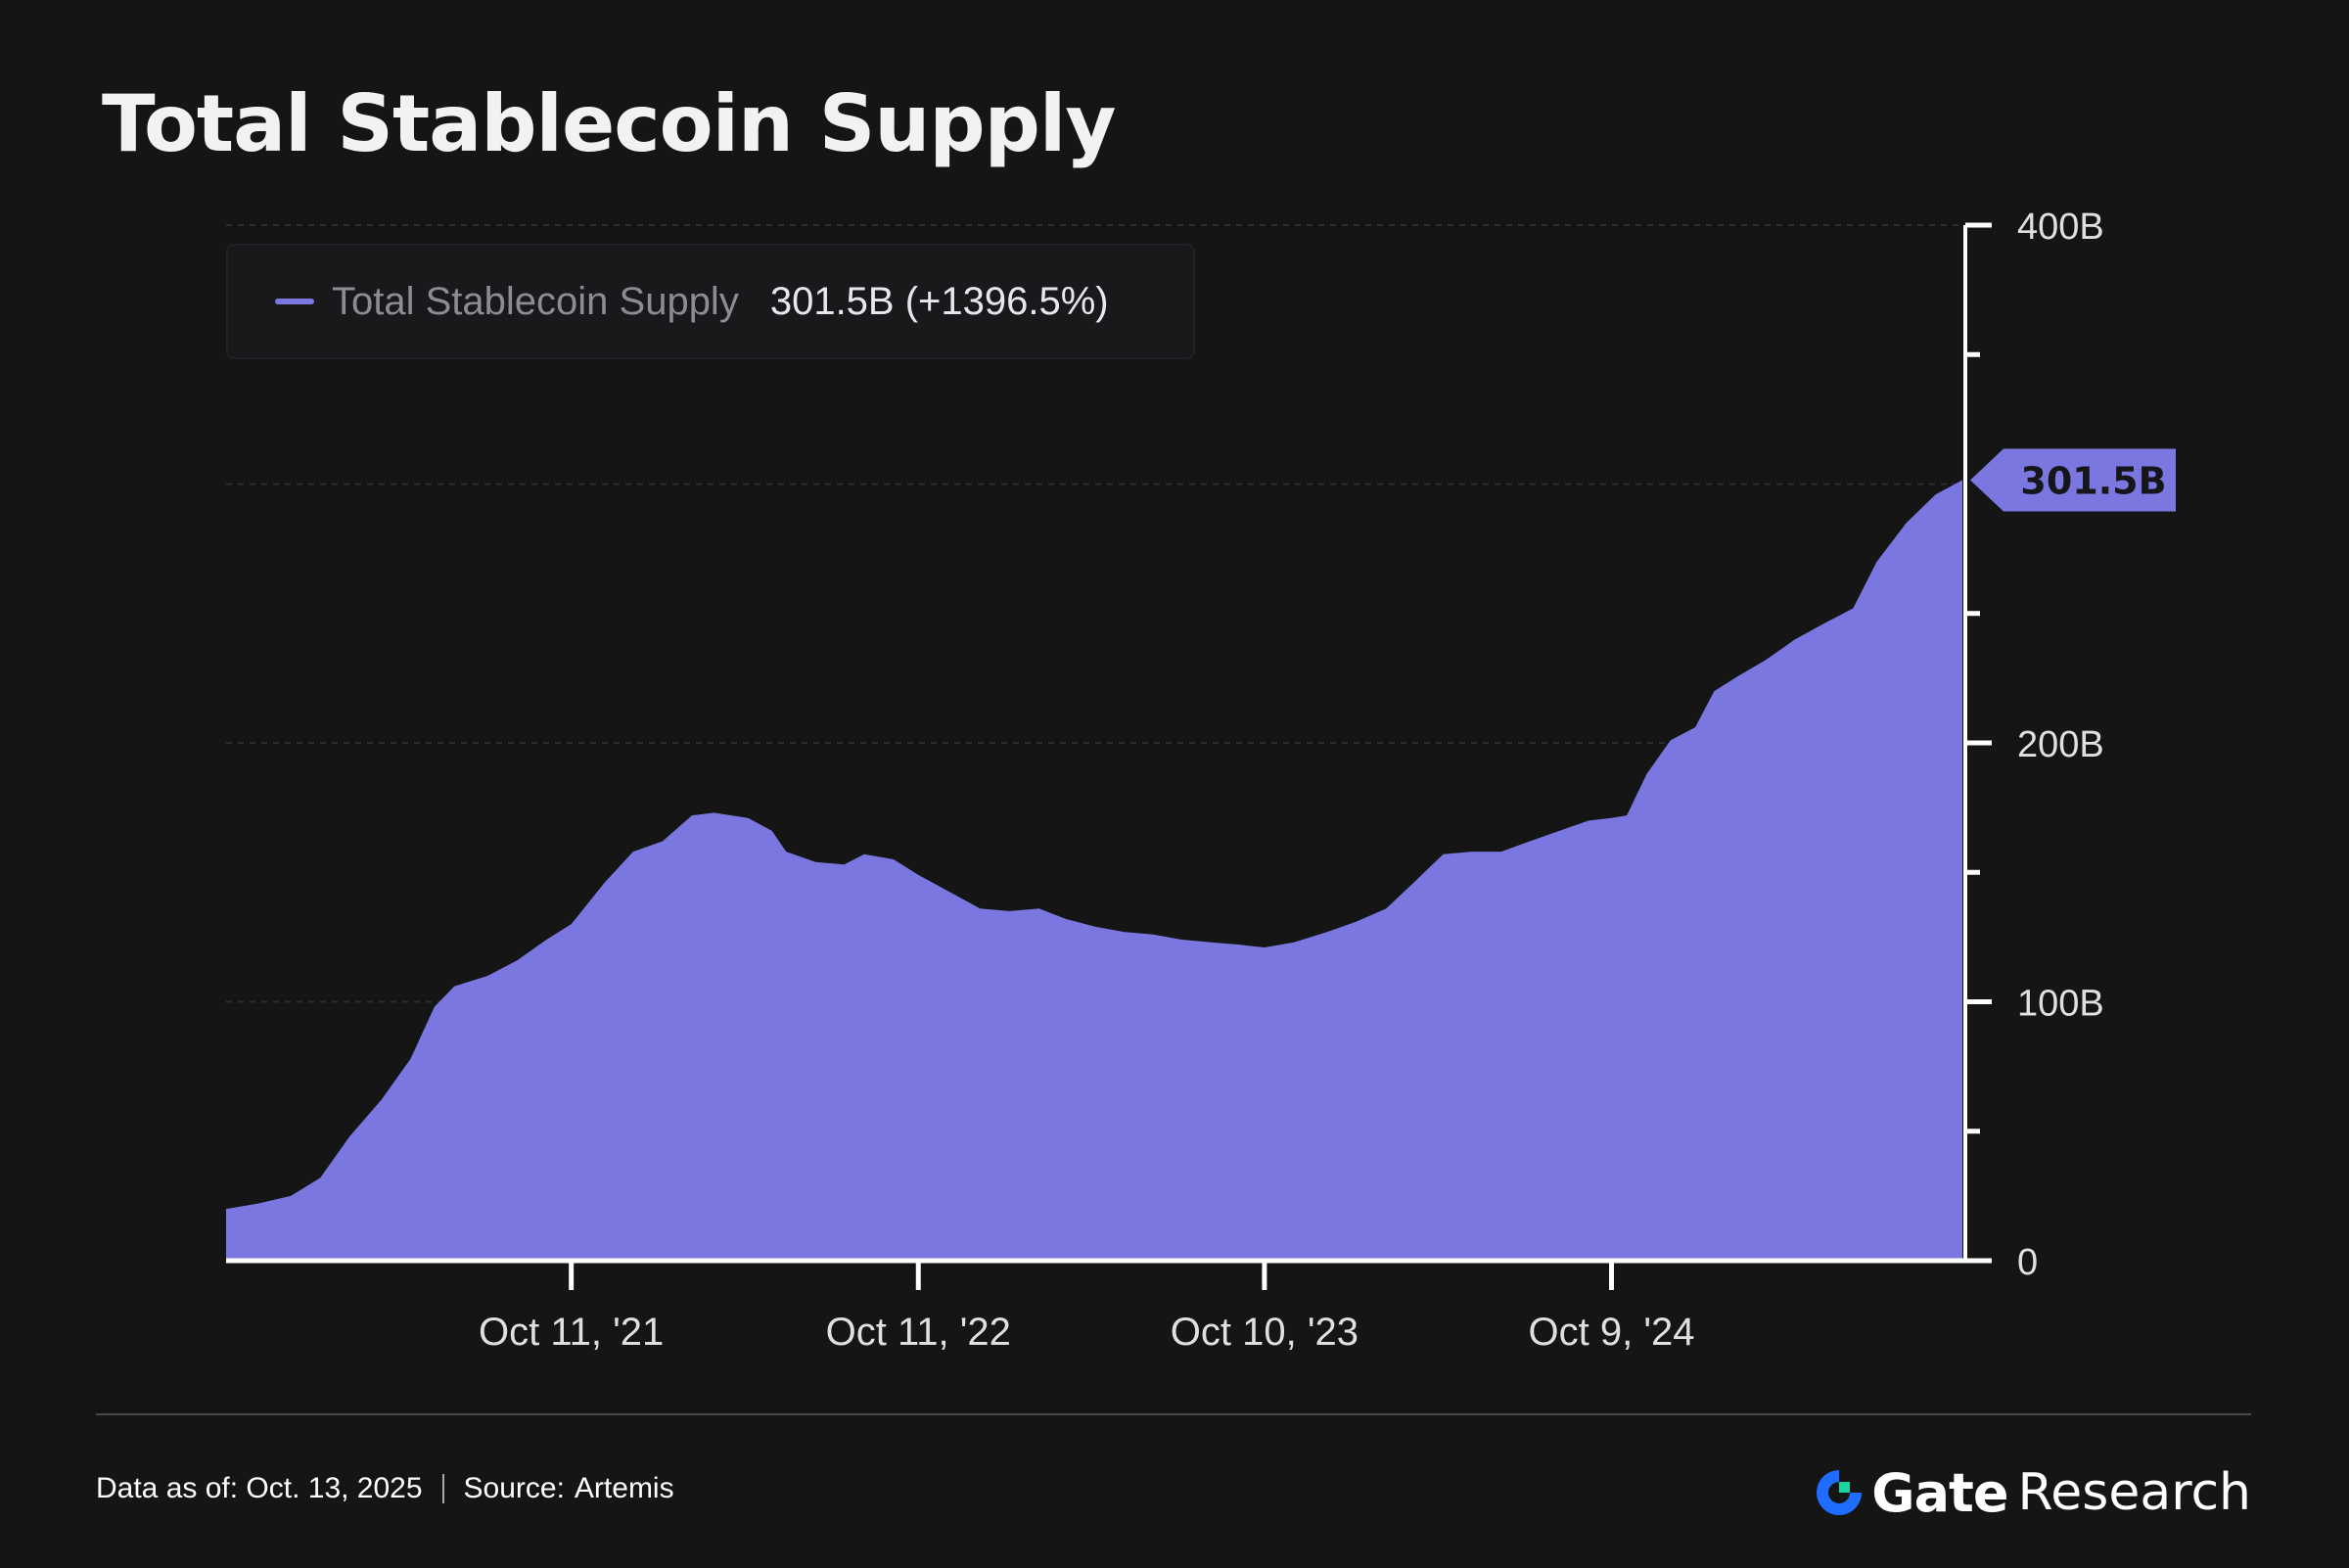 The height and width of the screenshot is (1568, 2349). What do you see at coordinates (2060, 1004) in the screenshot?
I see `y-tick-label: 100B` at bounding box center [2060, 1004].